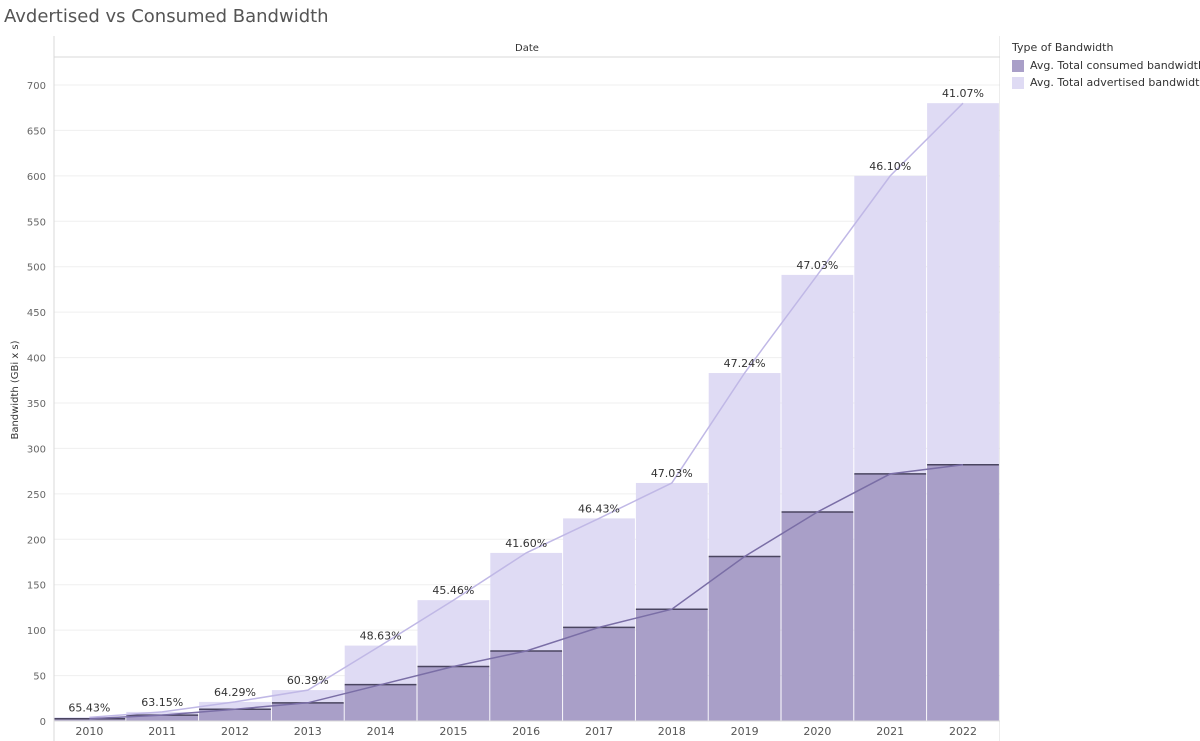  I want to click on y-tick-label: 600, so click(36, 177).